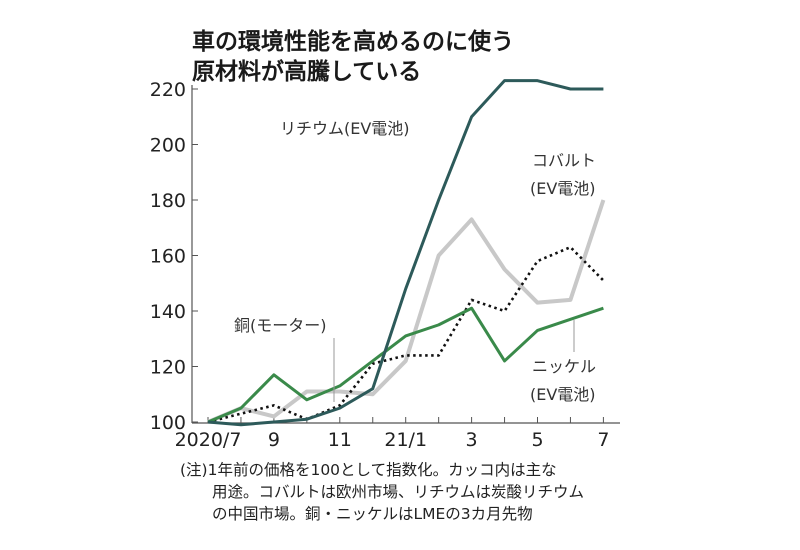  What do you see at coordinates (564, 366) in the screenshot?
I see `series-label: ニッケル` at bounding box center [564, 366].